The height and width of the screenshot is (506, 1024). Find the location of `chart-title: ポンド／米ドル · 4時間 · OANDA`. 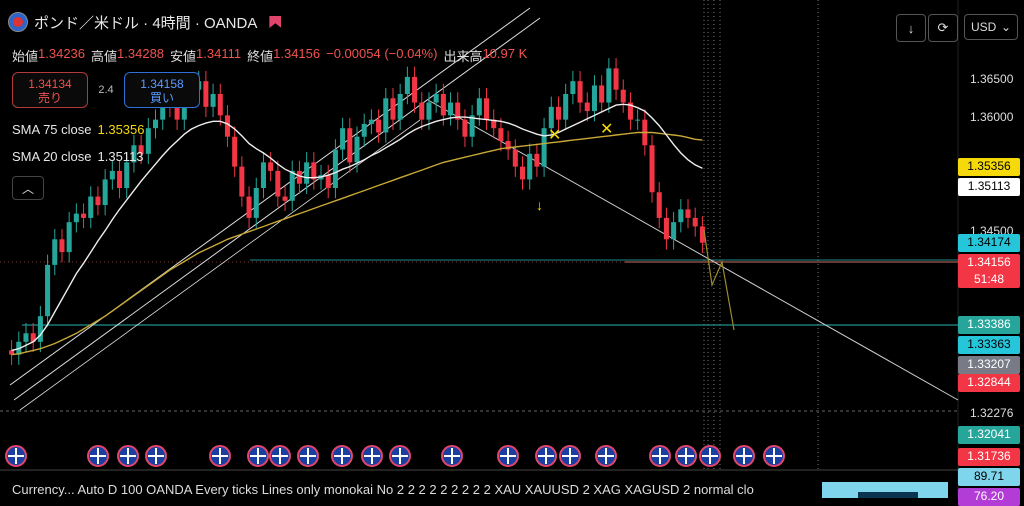

chart-title: ポンド／米ドル · 4時間 · OANDA is located at coordinates (146, 23).